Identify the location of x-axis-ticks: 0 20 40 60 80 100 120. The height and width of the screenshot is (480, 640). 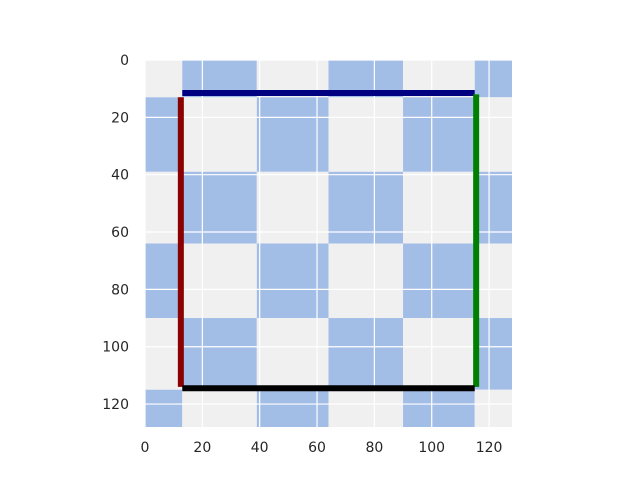
(322, 448).